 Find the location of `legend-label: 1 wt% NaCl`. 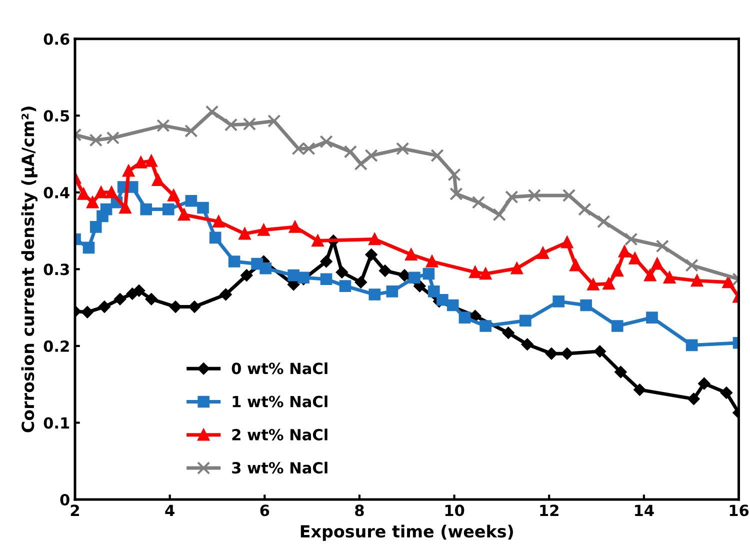

legend-label: 1 wt% NaCl is located at coordinates (280, 402).